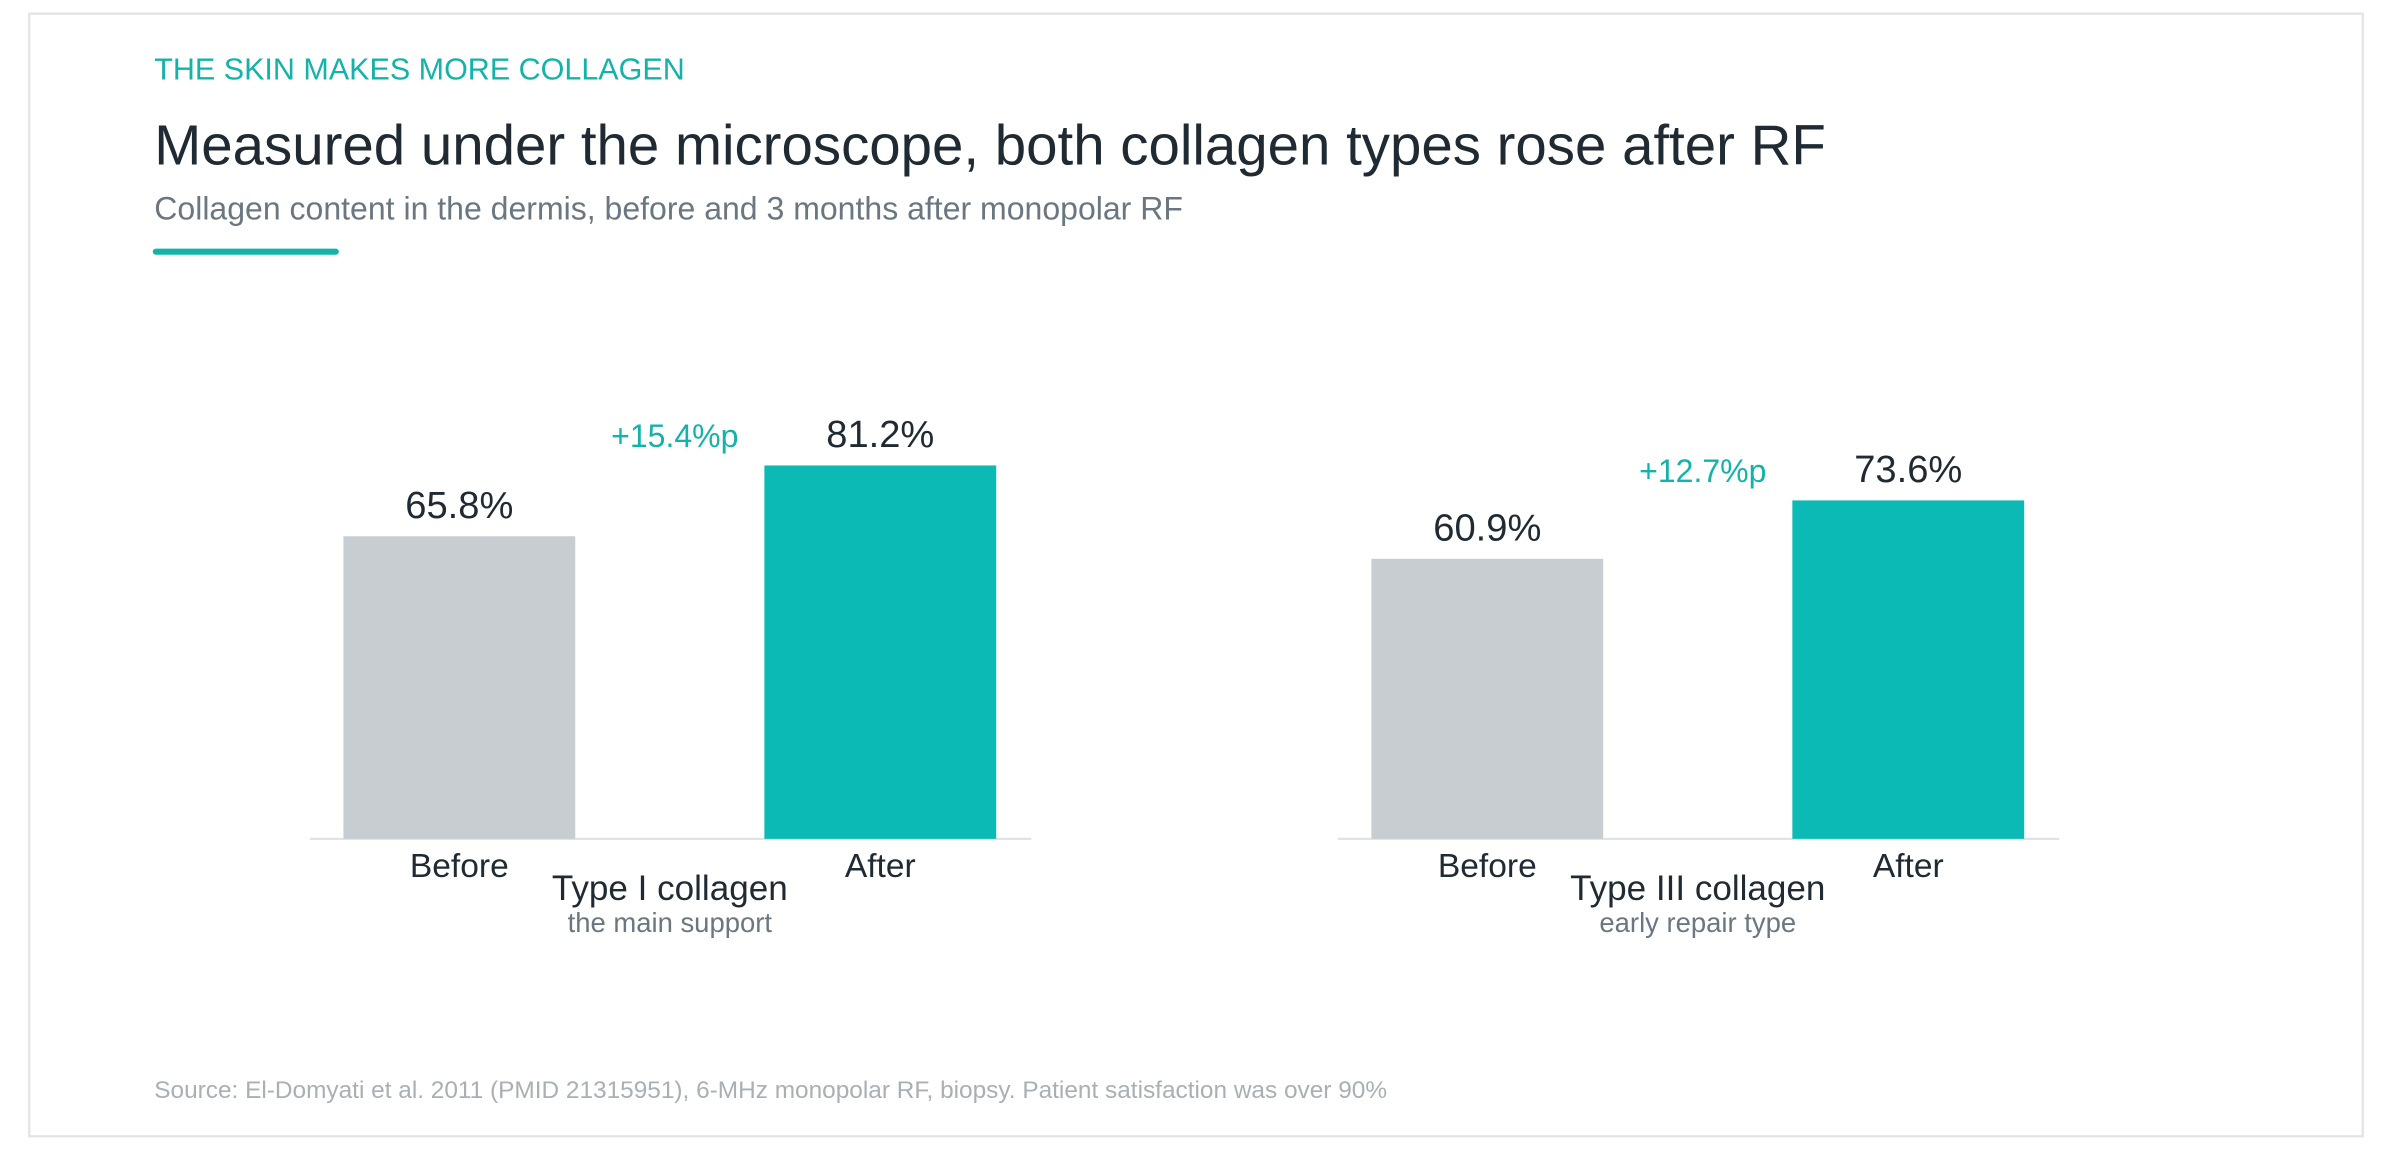  Describe the element at coordinates (1702, 471) in the screenshot. I see `change-annotation: +12.7%p` at that location.